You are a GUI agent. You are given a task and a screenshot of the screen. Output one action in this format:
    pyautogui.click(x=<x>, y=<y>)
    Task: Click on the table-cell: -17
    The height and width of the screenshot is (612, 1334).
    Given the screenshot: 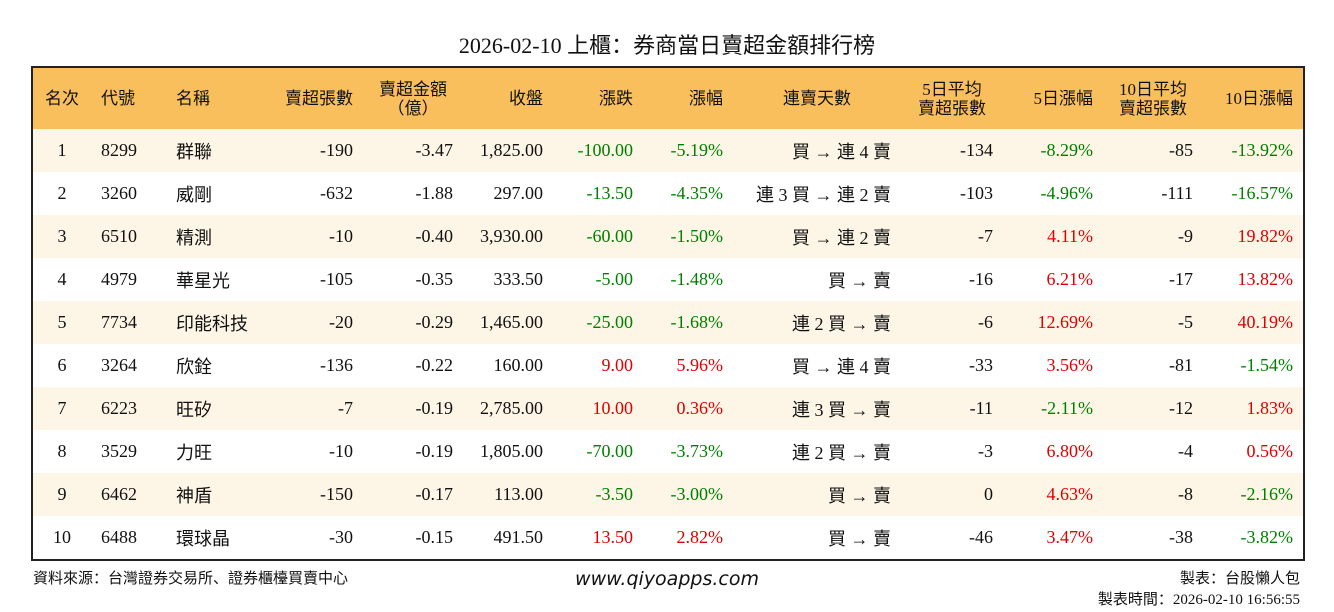 What is the action you would take?
    pyautogui.click(x=1181, y=279)
    